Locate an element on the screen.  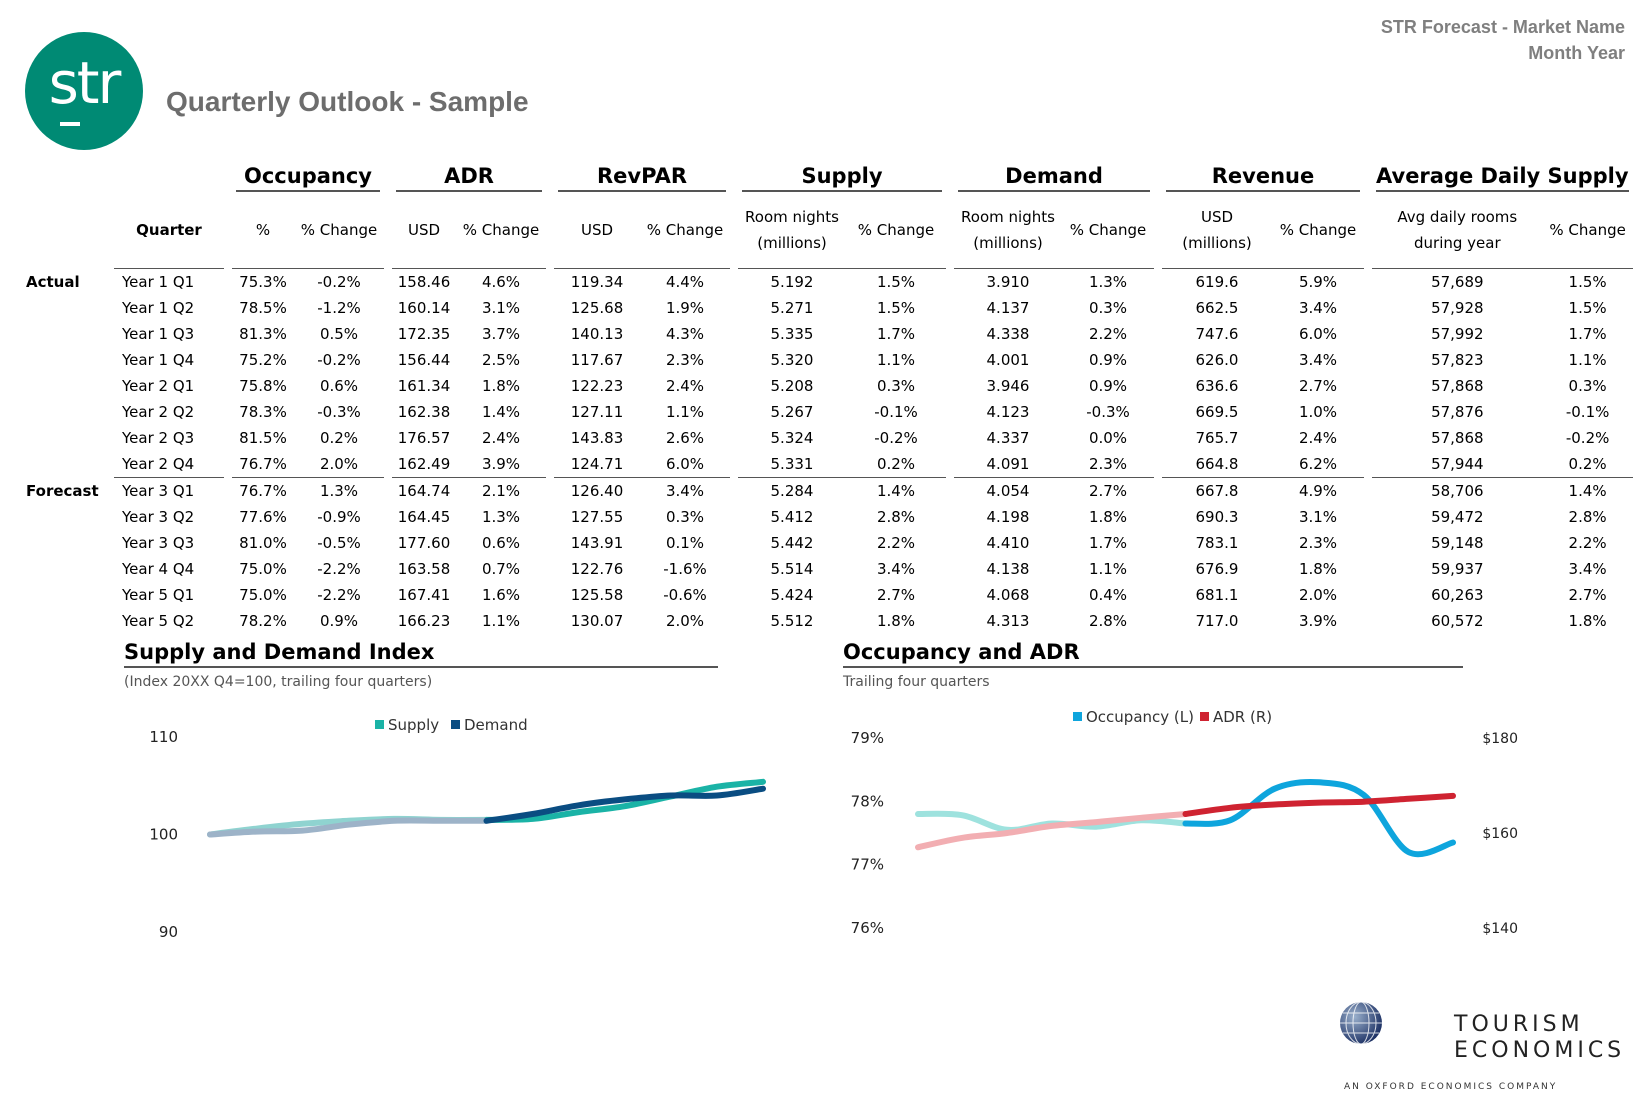
value-cell: 57,992 is located at coordinates (1457, 334).